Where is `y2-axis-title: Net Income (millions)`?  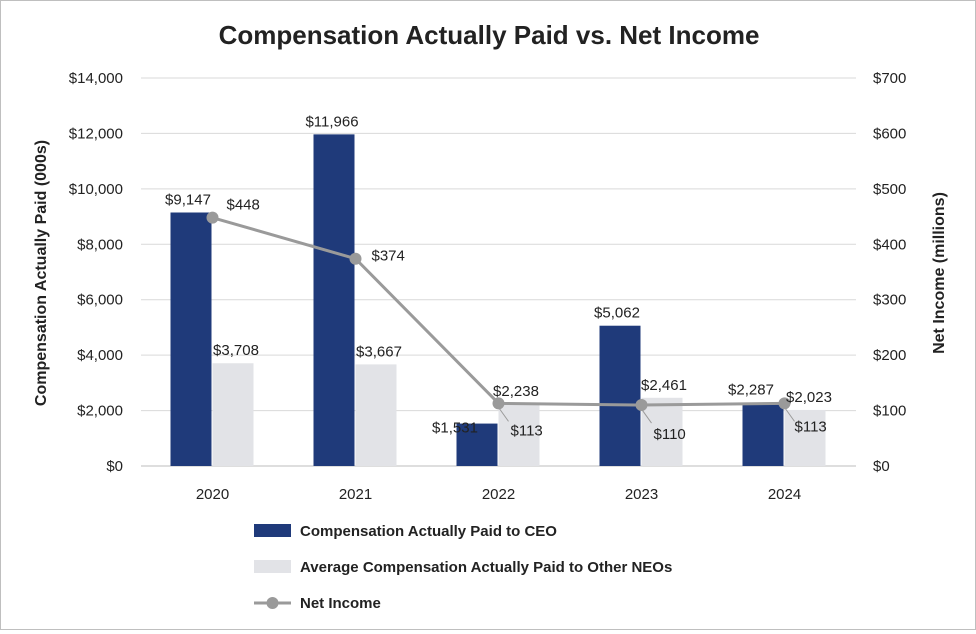 y2-axis-title: Net Income (millions) is located at coordinates (939, 273).